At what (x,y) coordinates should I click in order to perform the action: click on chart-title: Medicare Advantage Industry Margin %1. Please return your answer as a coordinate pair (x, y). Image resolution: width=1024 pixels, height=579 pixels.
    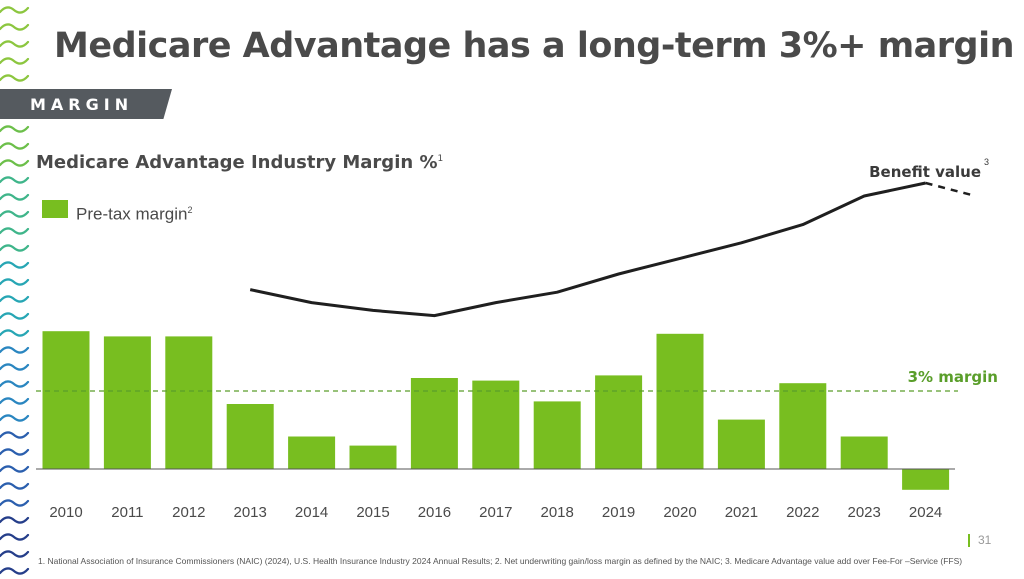
    Looking at the image, I should click on (239, 162).